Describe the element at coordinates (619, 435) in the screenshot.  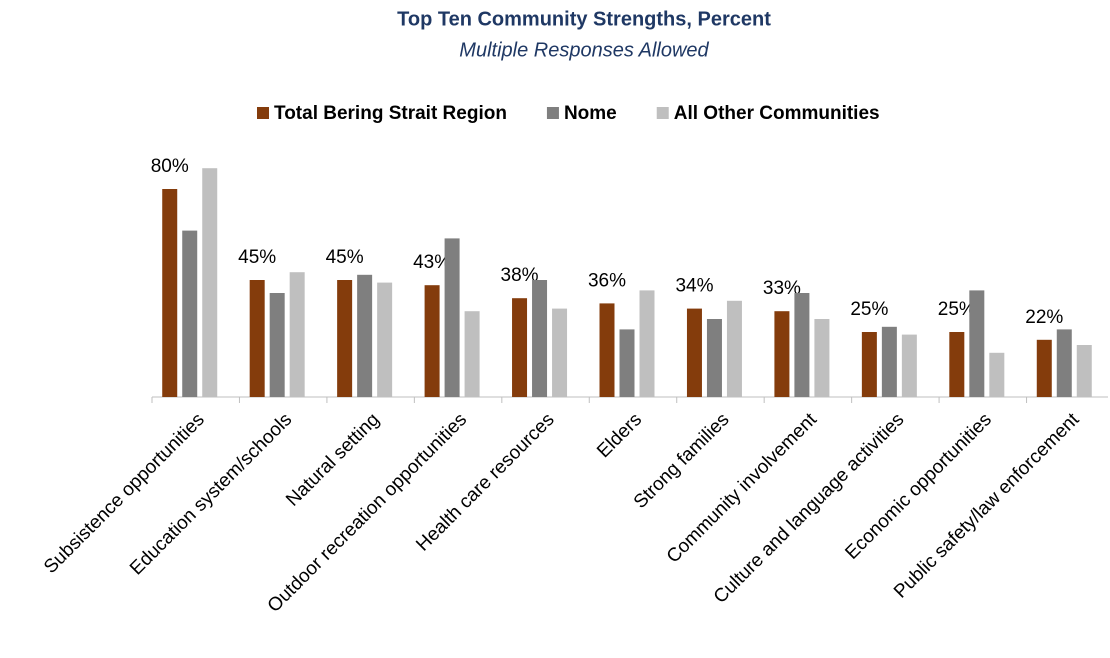
I see `x-tick-label: Elders` at that location.